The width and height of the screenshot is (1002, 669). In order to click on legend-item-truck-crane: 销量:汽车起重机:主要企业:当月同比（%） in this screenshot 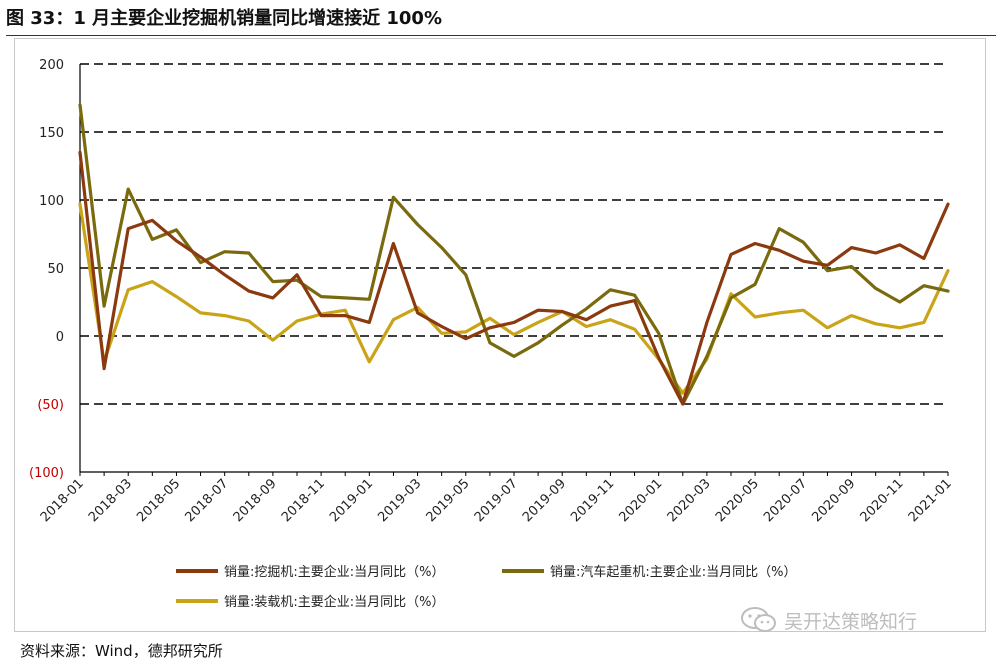, I will do `click(649, 570)`.